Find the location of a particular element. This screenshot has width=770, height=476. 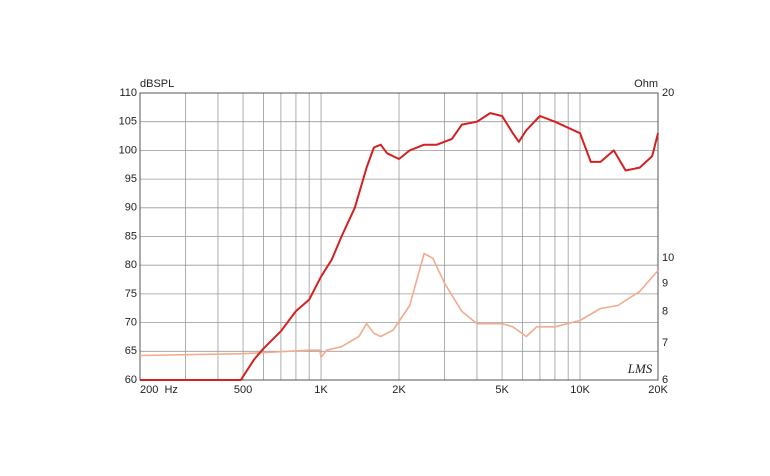

y-tick-label: 75 is located at coordinates (131, 294).